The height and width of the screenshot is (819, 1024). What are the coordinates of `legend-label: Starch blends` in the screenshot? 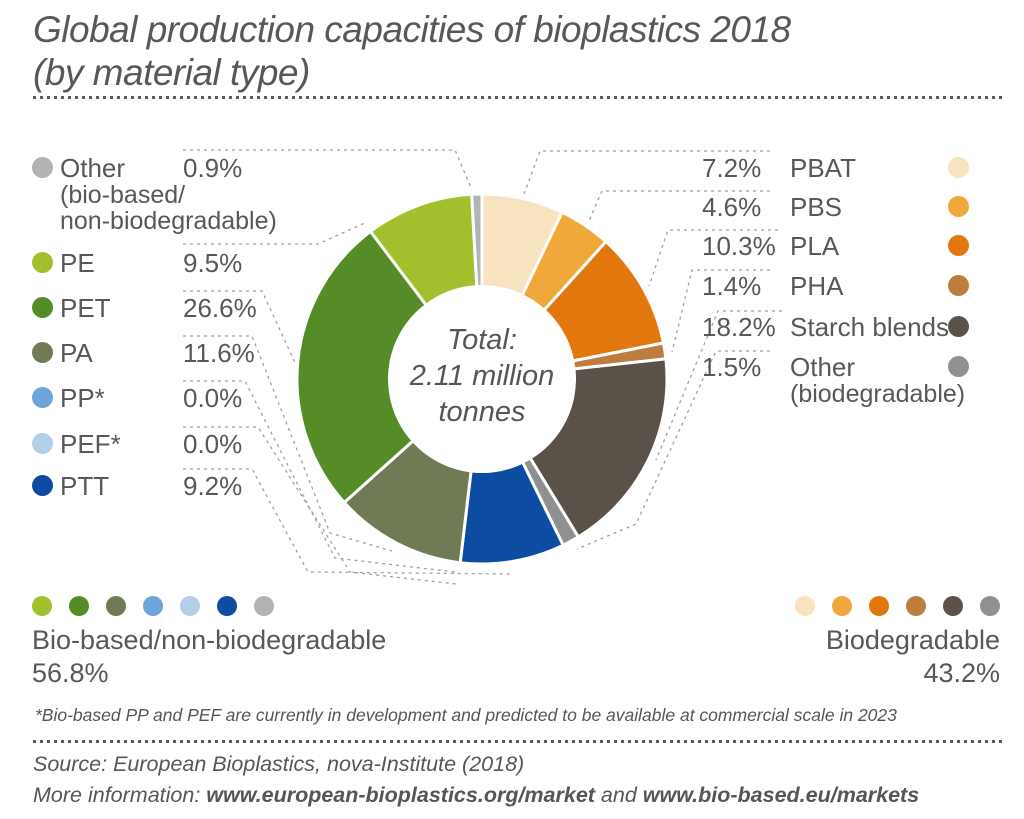 It's located at (869, 327).